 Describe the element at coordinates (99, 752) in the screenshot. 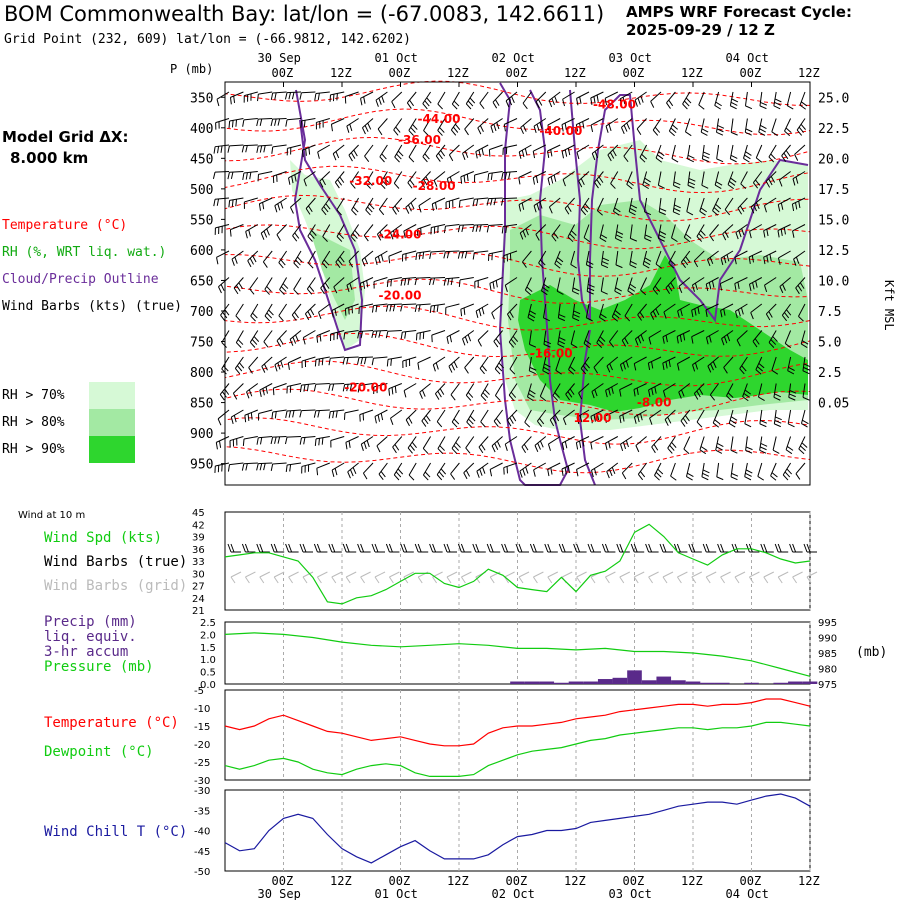

I see `temp-legend-label: Dewpoint (°C)` at that location.